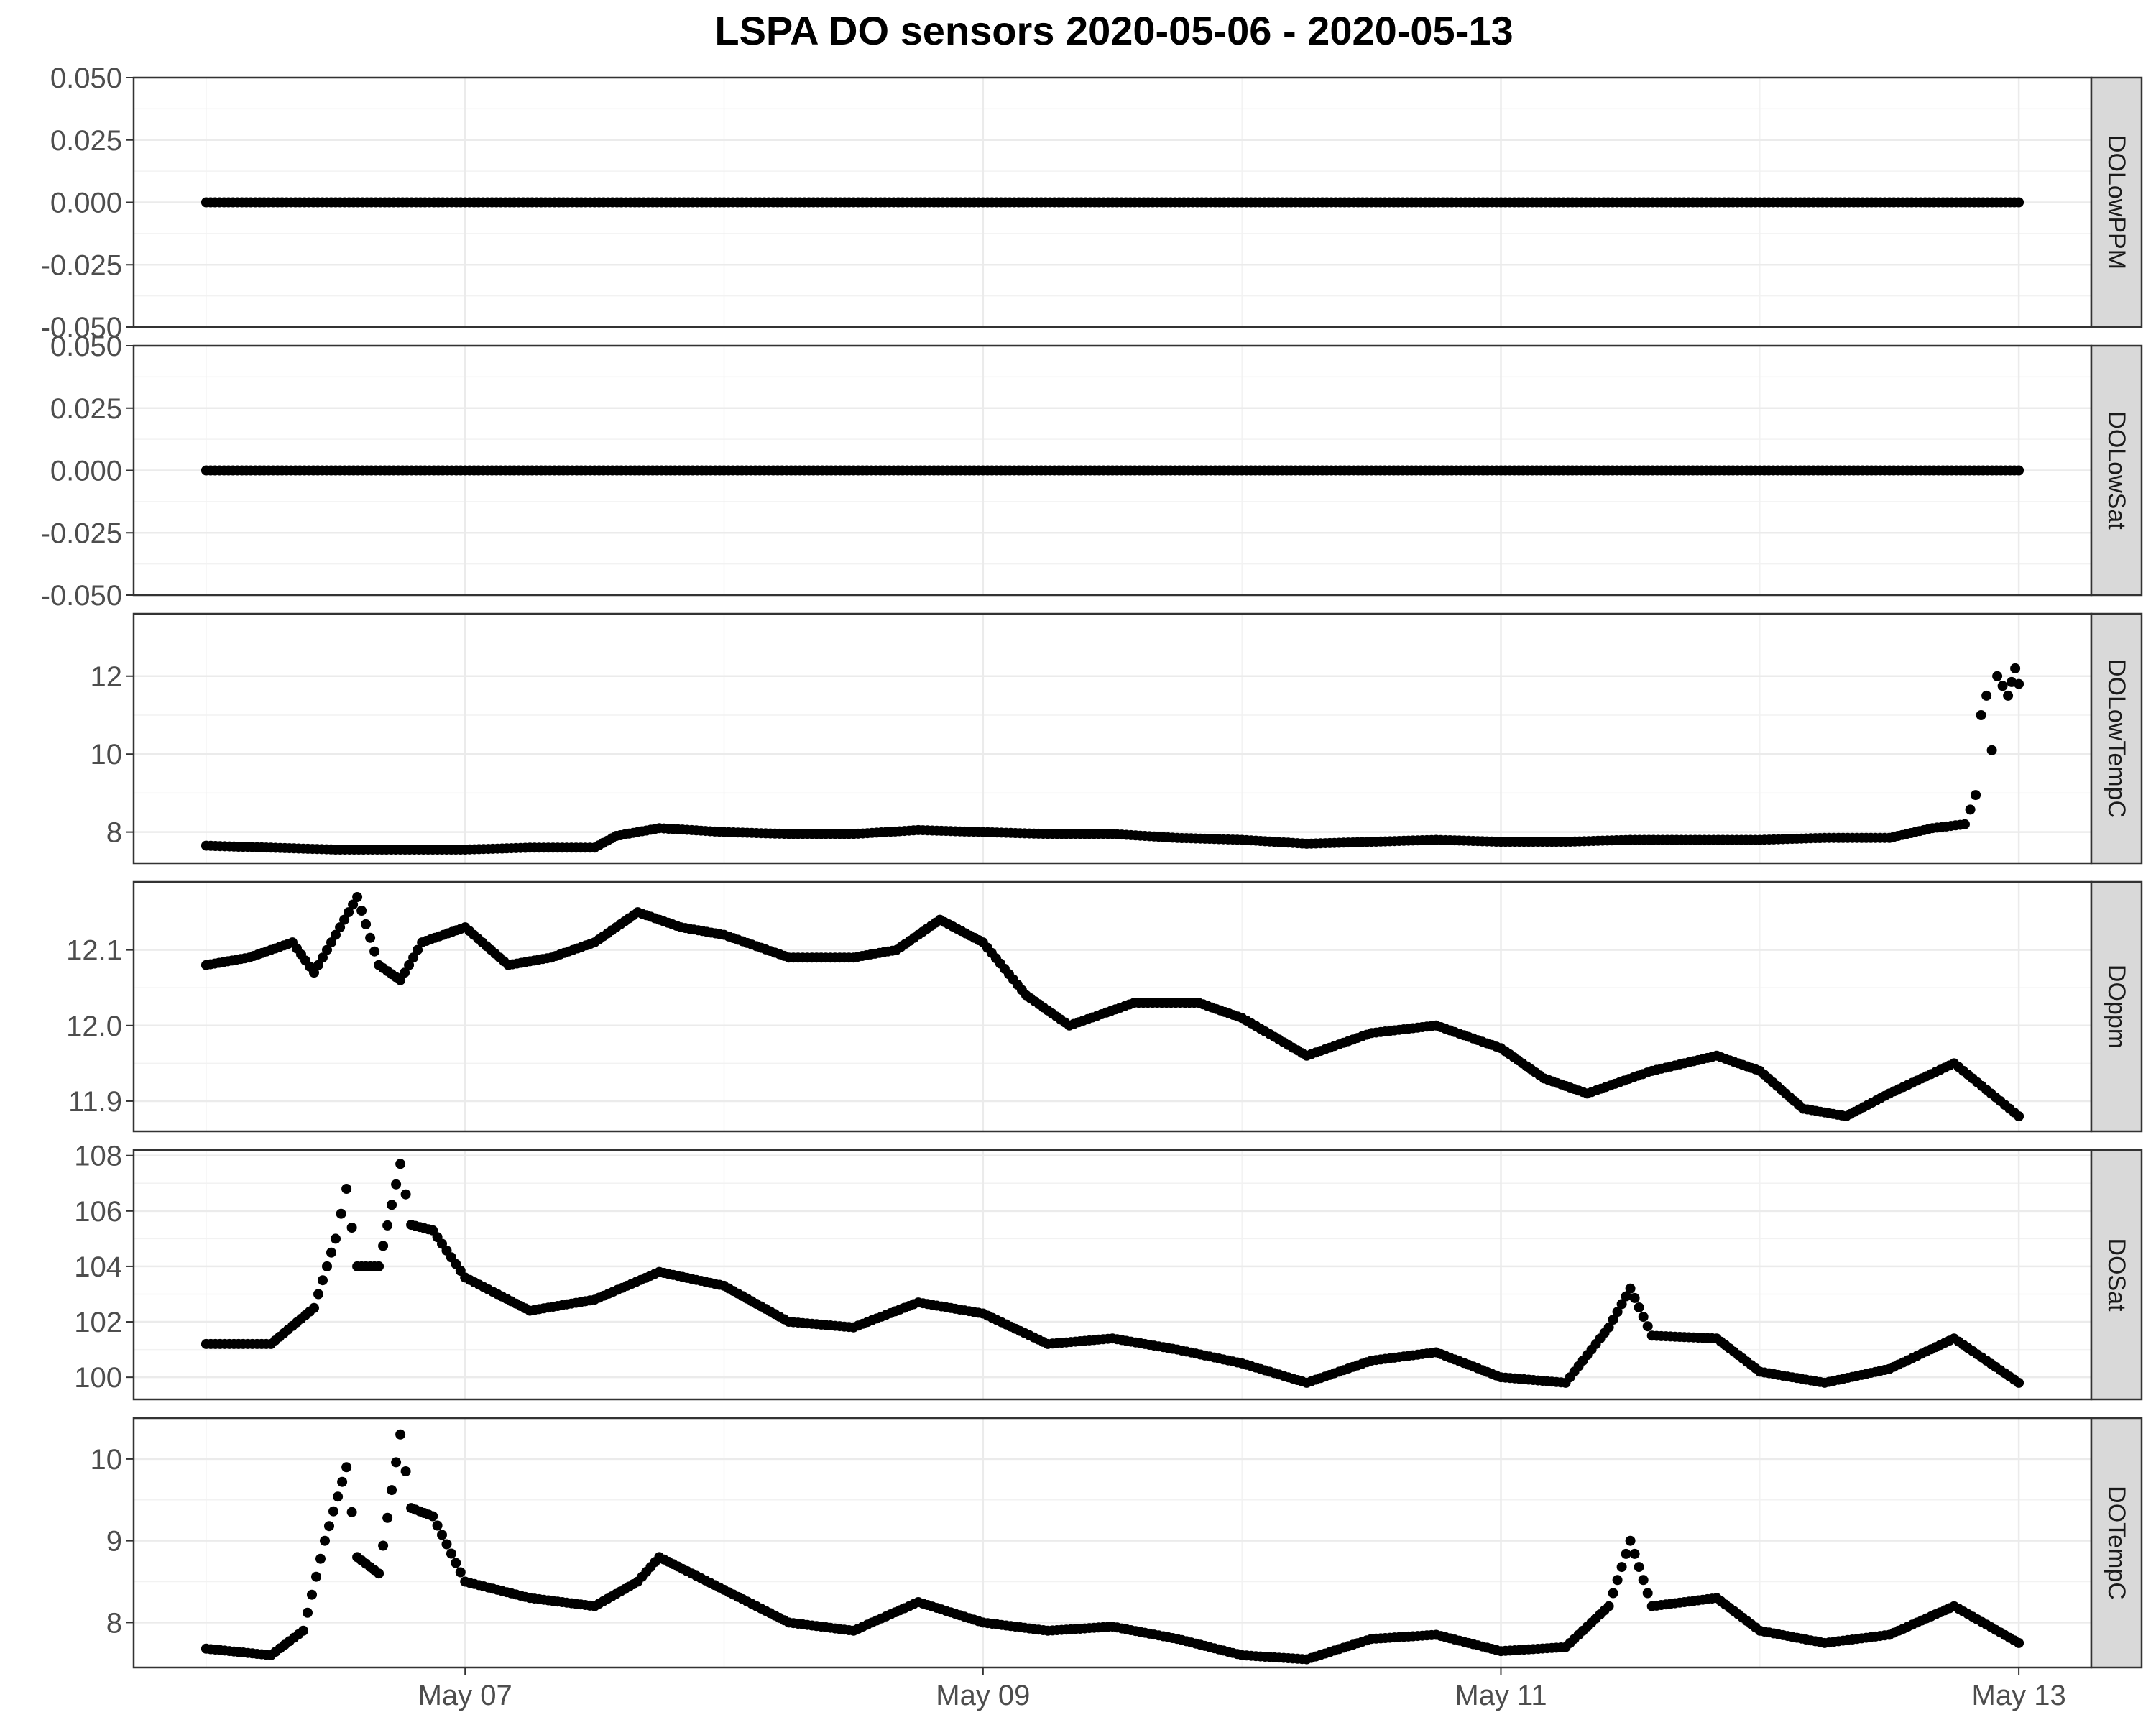  I want to click on facet-DOTempC: 8 9 10 DOTempC, so click(1117, 1543).